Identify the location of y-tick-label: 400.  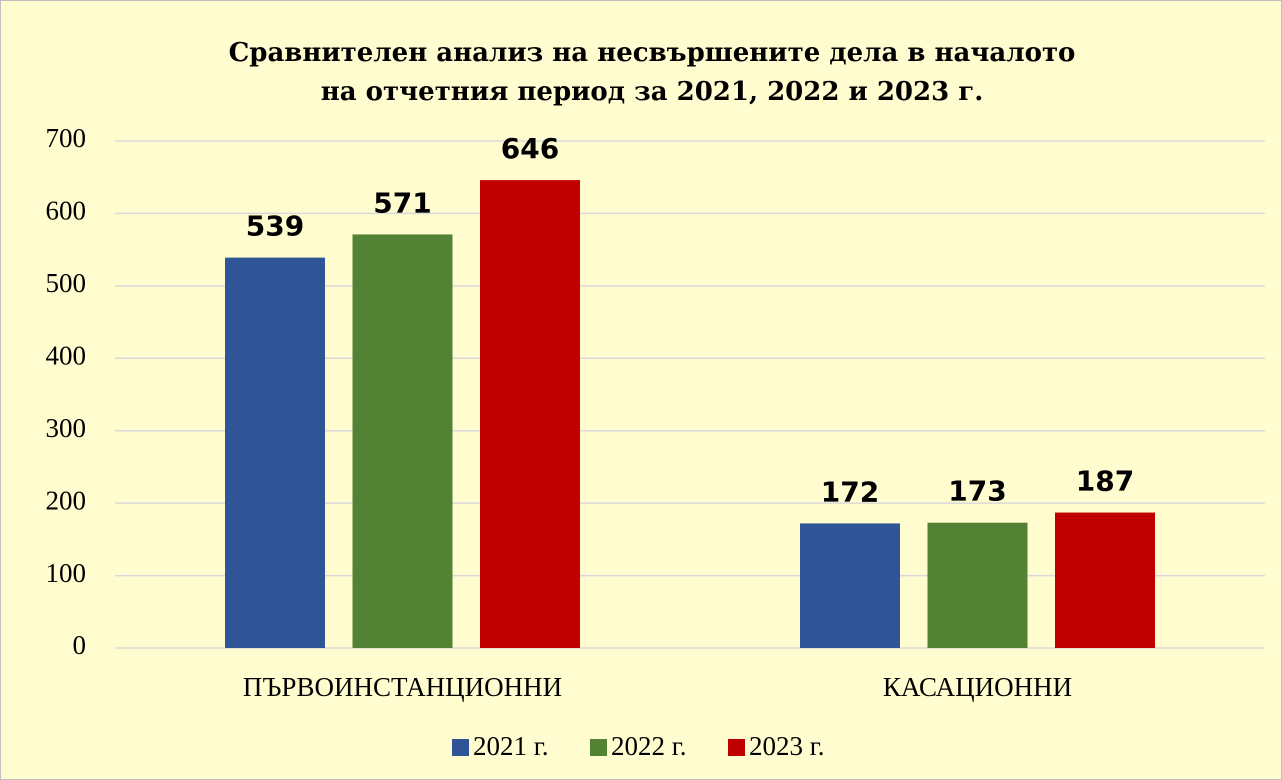
(66, 355).